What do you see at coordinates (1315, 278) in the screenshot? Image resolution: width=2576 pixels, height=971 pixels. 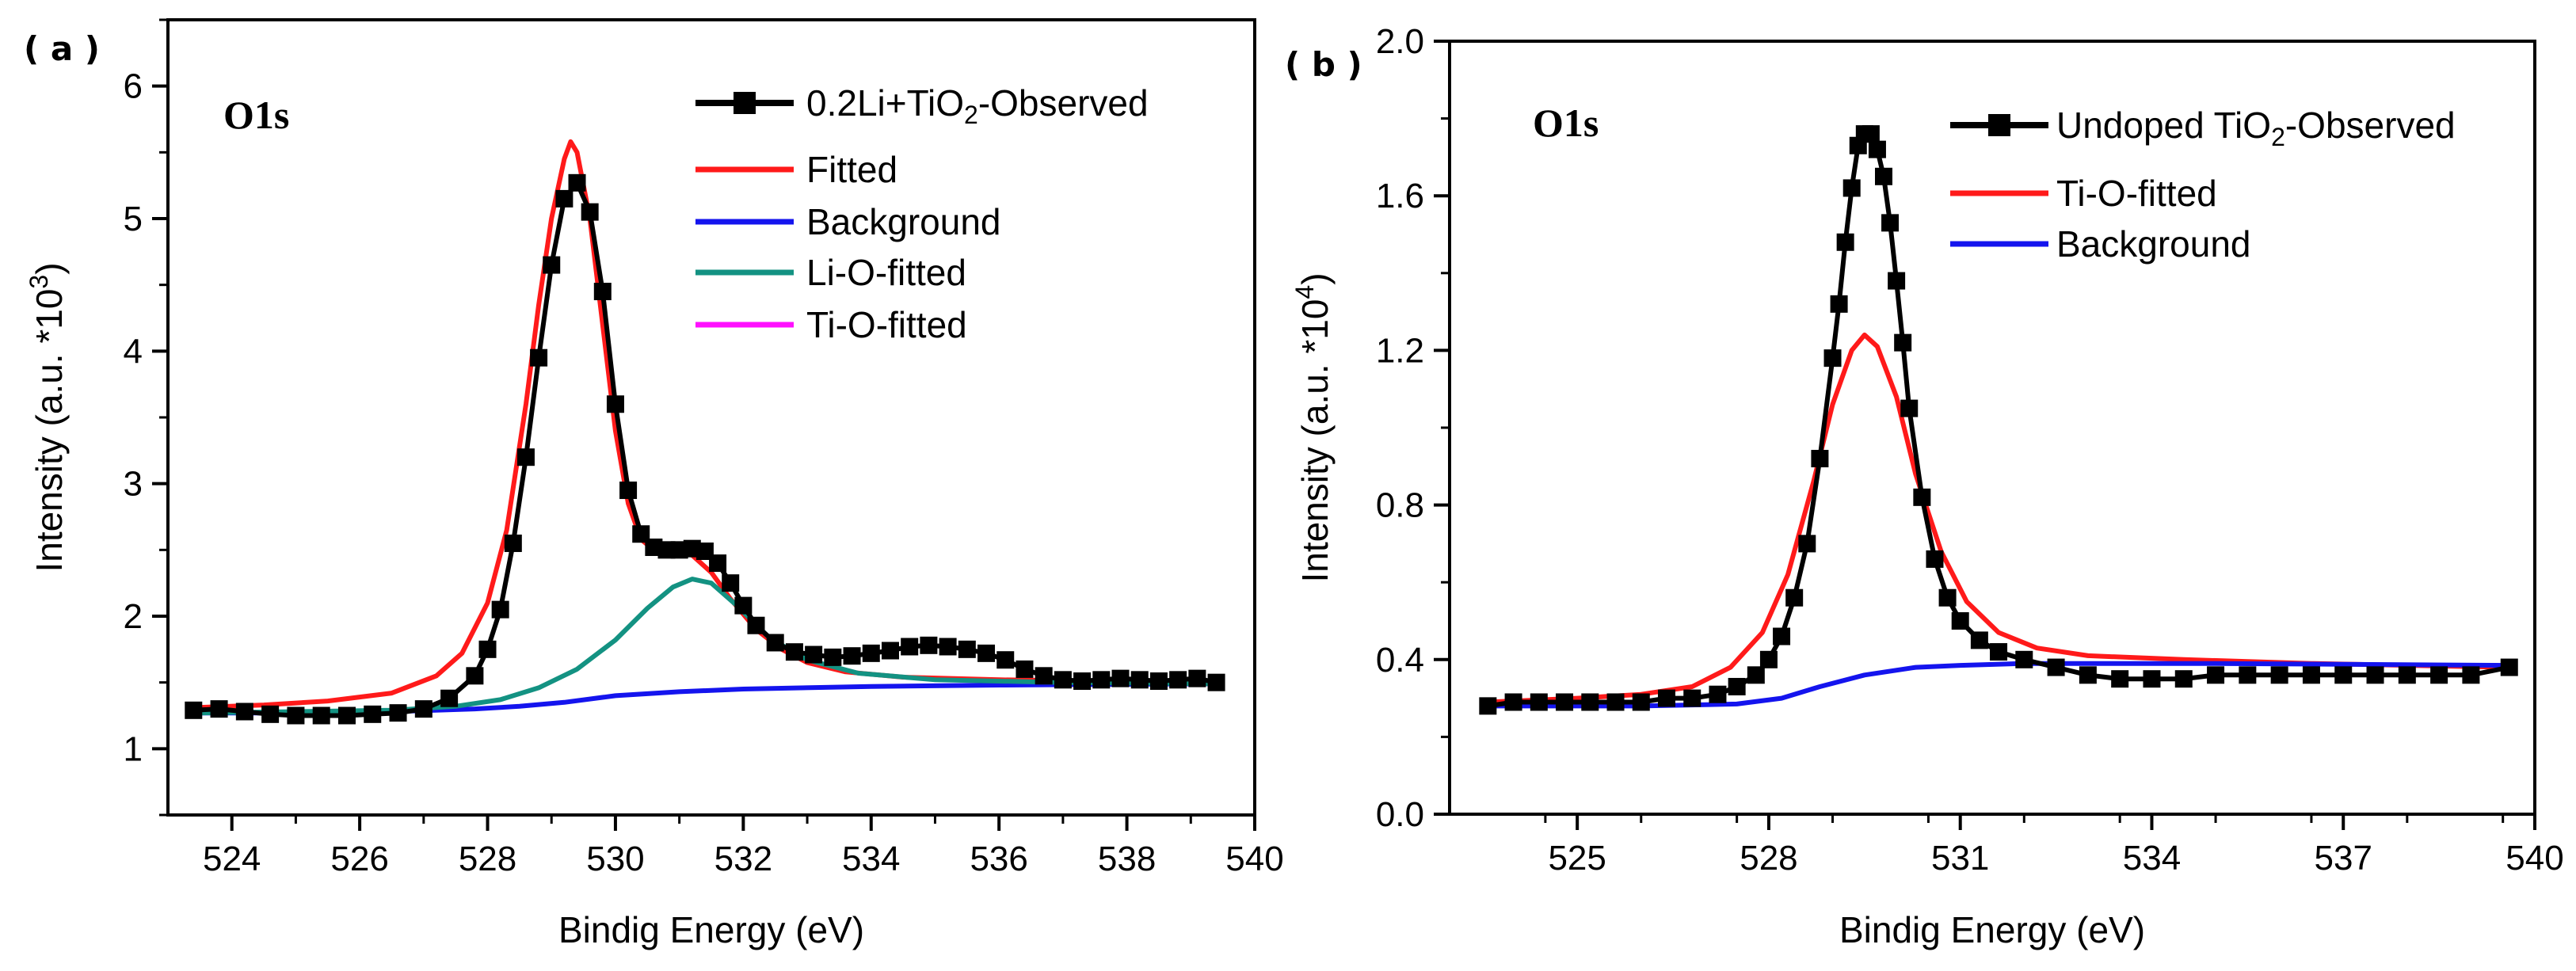 I see `panel-b-y-axis-label-close: )` at bounding box center [1315, 278].